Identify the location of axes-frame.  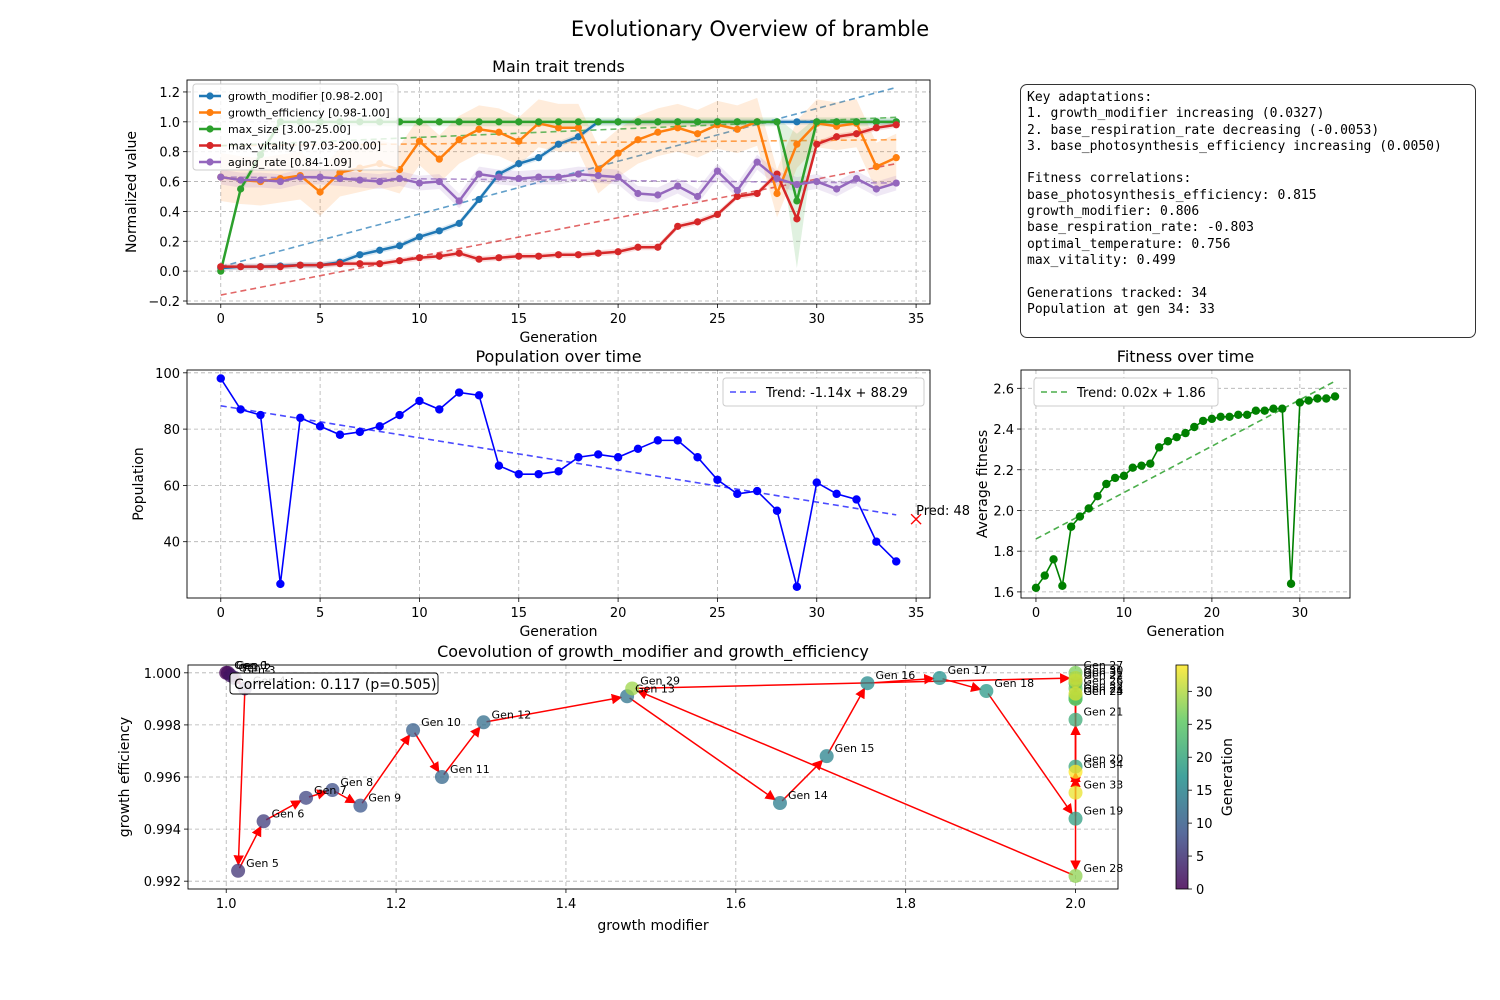
(558, 484).